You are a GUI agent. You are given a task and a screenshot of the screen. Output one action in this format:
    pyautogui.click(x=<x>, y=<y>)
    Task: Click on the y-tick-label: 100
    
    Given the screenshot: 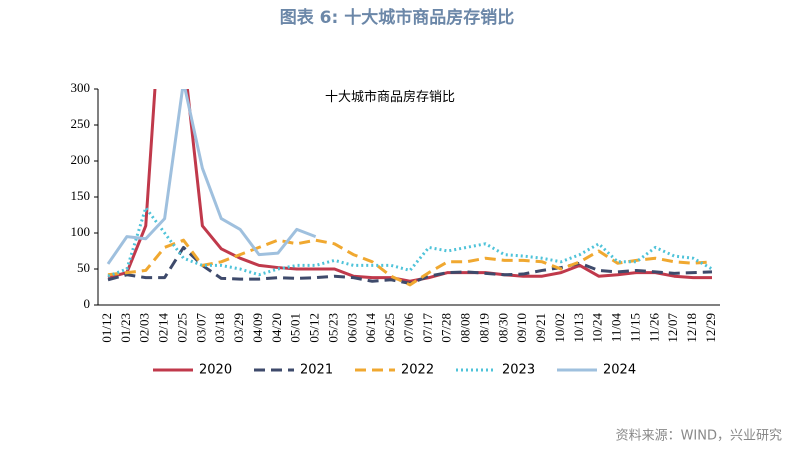 What is the action you would take?
    pyautogui.click(x=81, y=231)
    